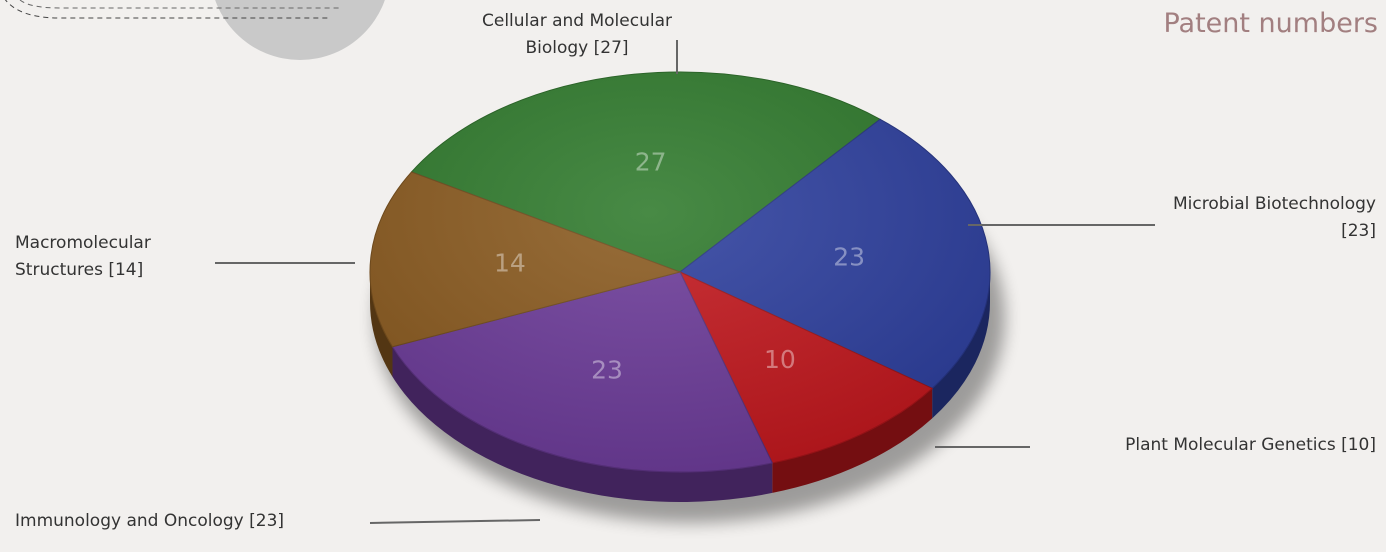  I want to click on slice-label: Macromolecular Structures [14], so click(83, 256).